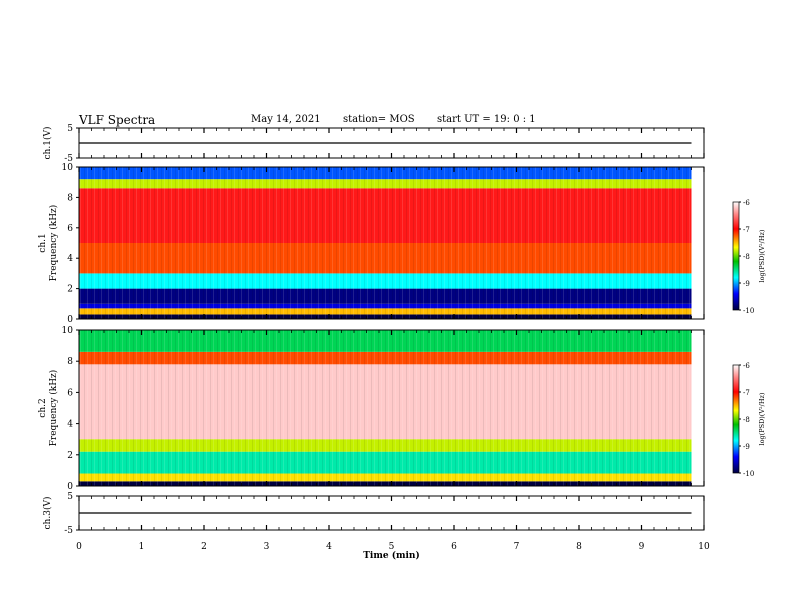  I want to click on x-tick-label: 9, so click(642, 547).